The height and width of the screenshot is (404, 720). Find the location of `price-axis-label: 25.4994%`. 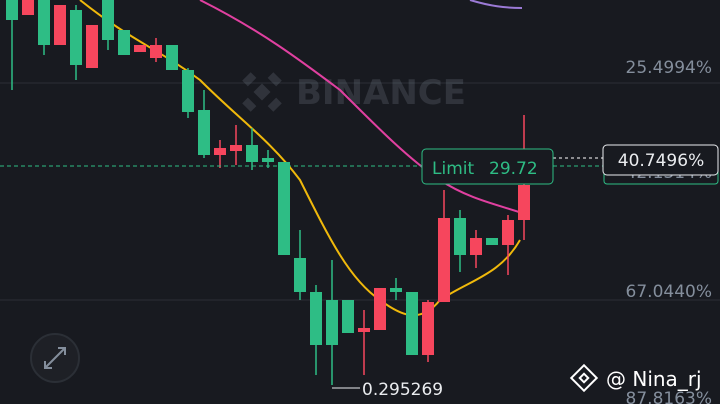

price-axis-label: 25.4994% is located at coordinates (669, 68).